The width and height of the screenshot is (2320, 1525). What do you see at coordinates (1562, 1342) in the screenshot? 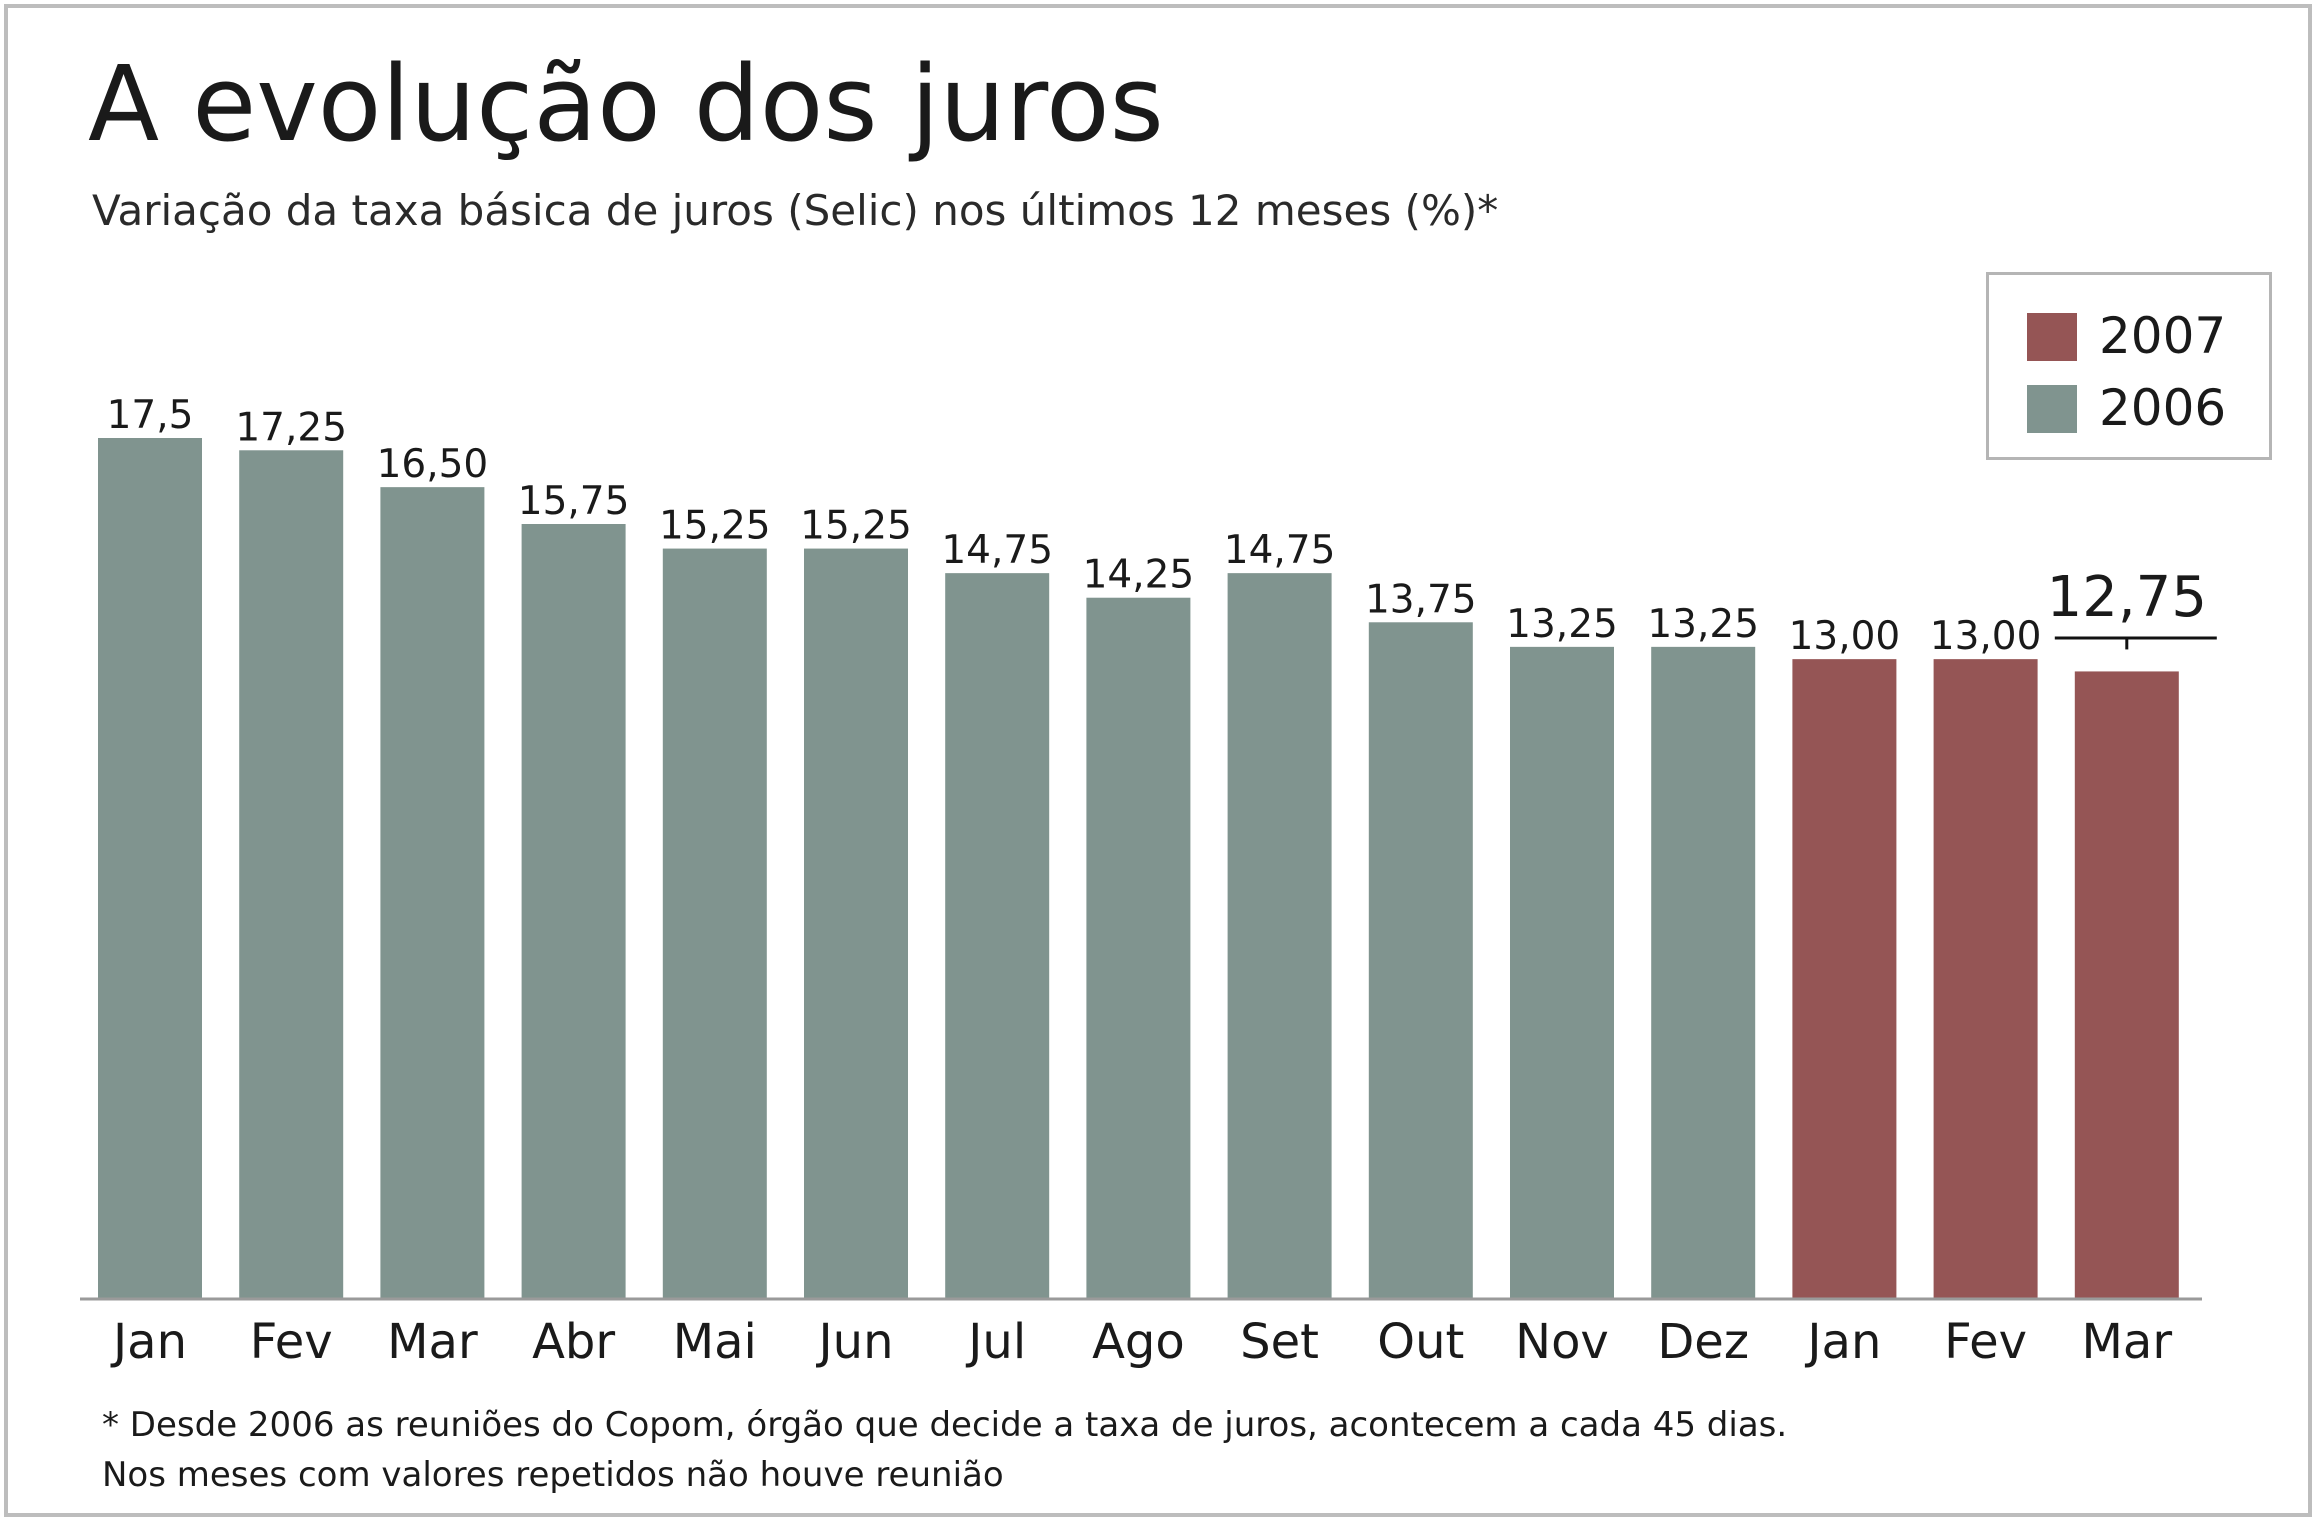
I see `x-tick-label-nov-2006: Nov` at bounding box center [1562, 1342].